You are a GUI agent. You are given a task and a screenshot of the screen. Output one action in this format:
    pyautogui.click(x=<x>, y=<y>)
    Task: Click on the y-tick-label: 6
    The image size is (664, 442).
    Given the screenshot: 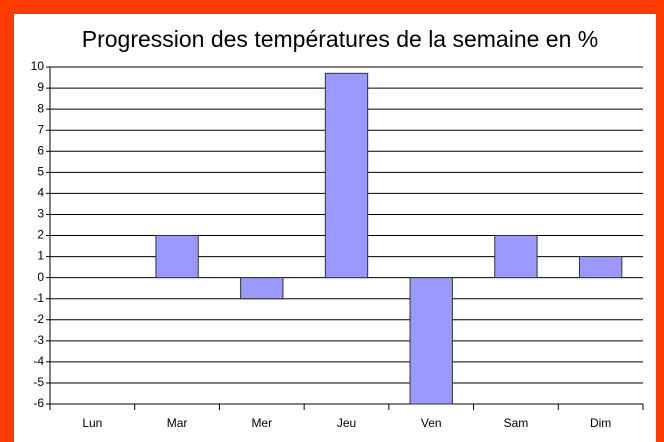 What is the action you would take?
    pyautogui.click(x=40, y=150)
    